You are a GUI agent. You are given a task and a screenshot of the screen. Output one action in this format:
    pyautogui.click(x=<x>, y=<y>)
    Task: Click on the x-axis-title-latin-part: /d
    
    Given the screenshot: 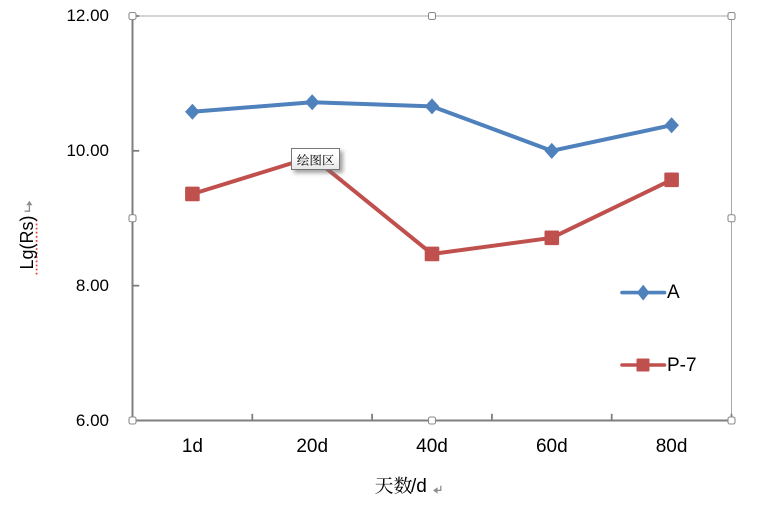 What is the action you would take?
    pyautogui.click(x=419, y=486)
    